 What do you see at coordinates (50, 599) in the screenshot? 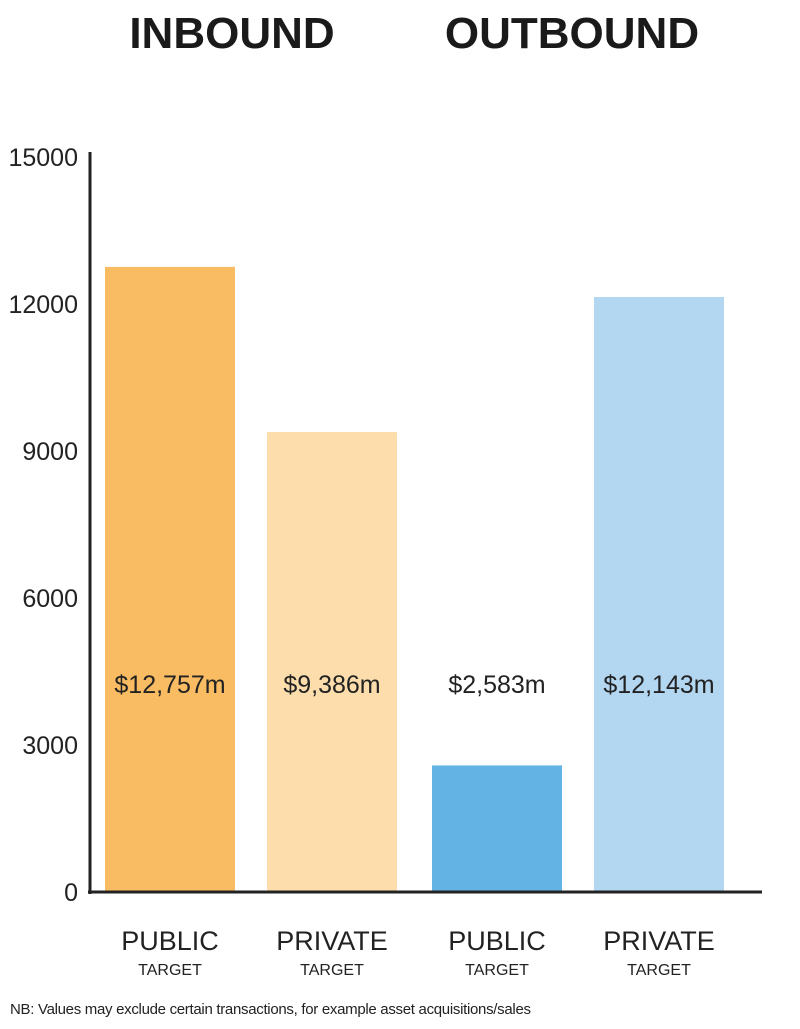
I see `y-tick-label: 6000` at bounding box center [50, 599].